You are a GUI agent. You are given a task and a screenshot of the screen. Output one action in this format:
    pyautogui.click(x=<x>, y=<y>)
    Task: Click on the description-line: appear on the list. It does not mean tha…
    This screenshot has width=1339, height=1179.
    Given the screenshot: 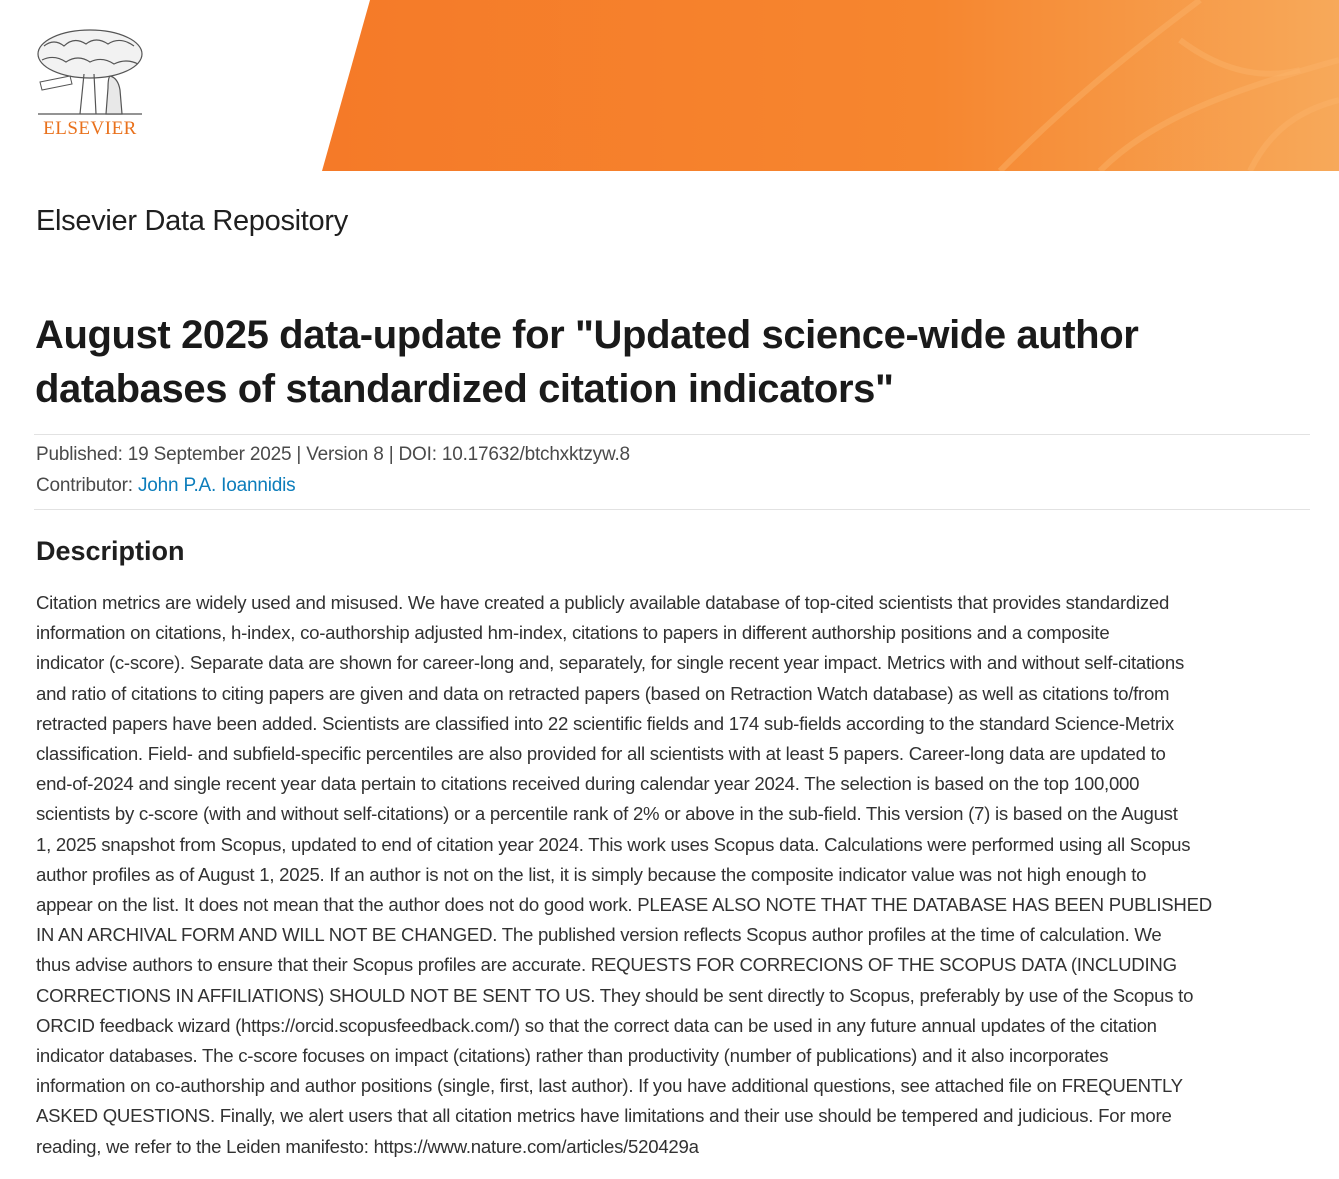 What is the action you would take?
    pyautogui.click(x=624, y=905)
    